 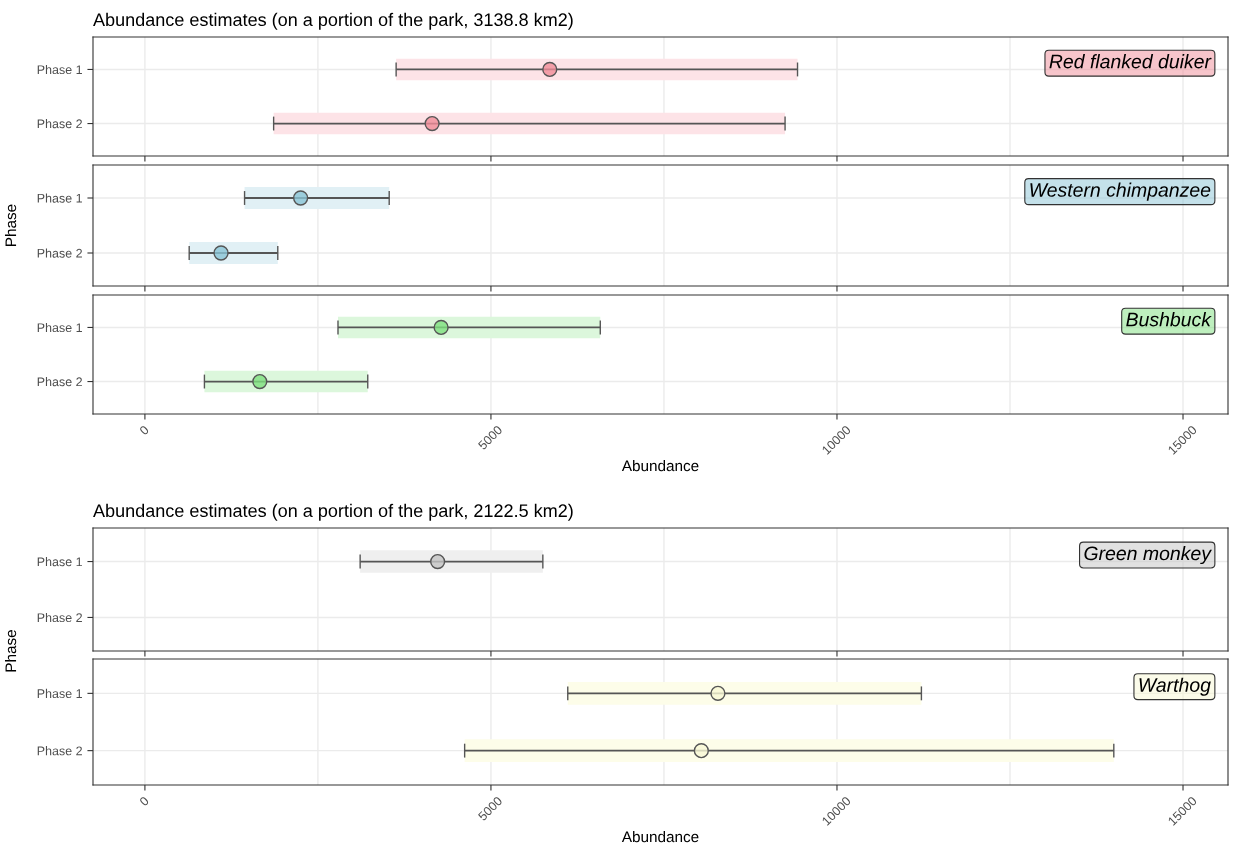 What do you see at coordinates (1148, 555) in the screenshot?
I see `annotation: Green monkey` at bounding box center [1148, 555].